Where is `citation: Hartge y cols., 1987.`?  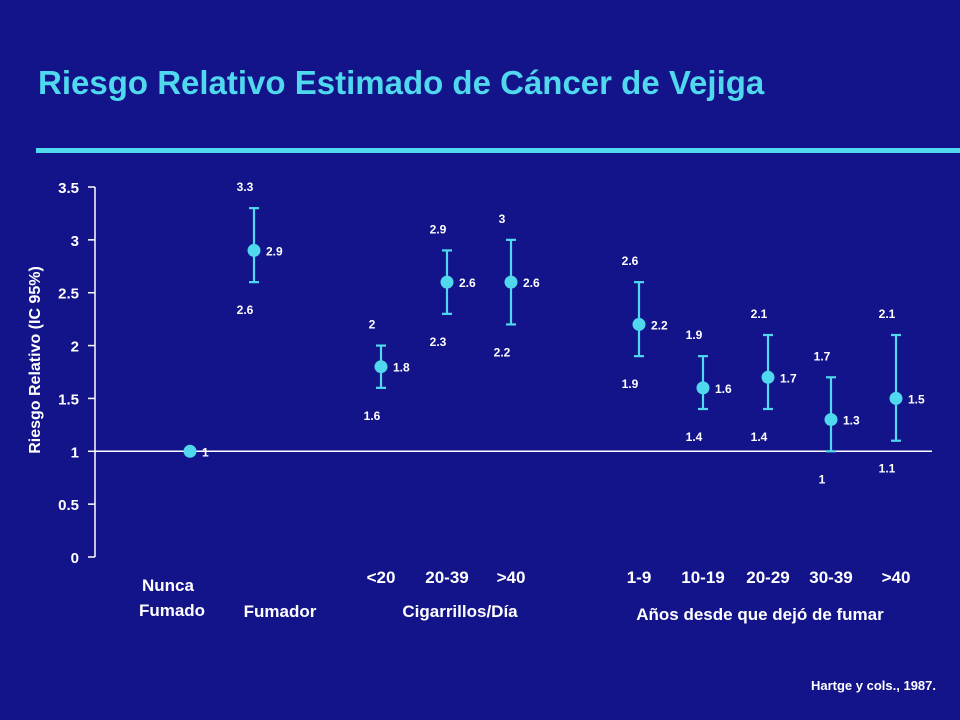 citation: Hartge y cols., 1987. is located at coordinates (873, 685).